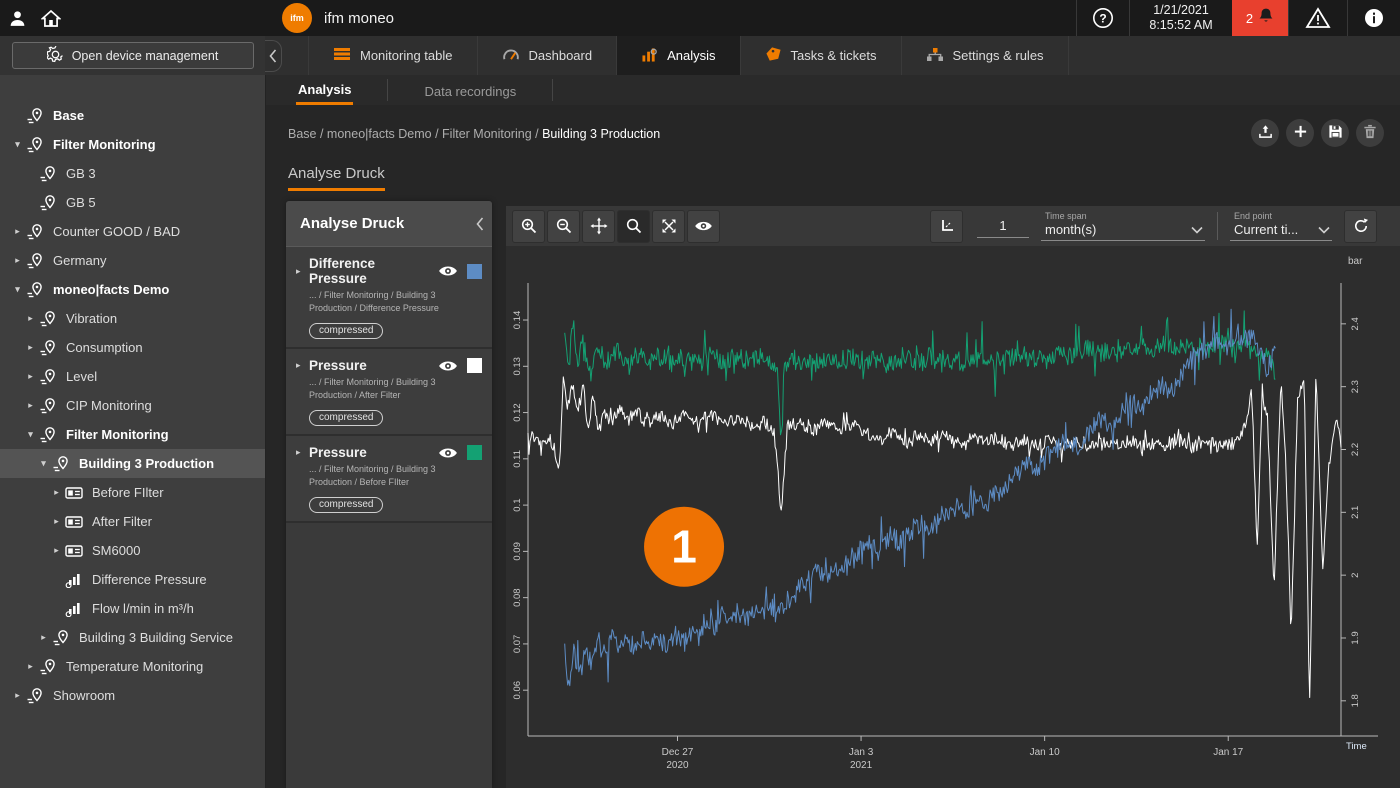 Image resolution: width=1400 pixels, height=788 pixels. What do you see at coordinates (132, 55) in the screenshot?
I see `open-device-management-button: Open device management` at bounding box center [132, 55].